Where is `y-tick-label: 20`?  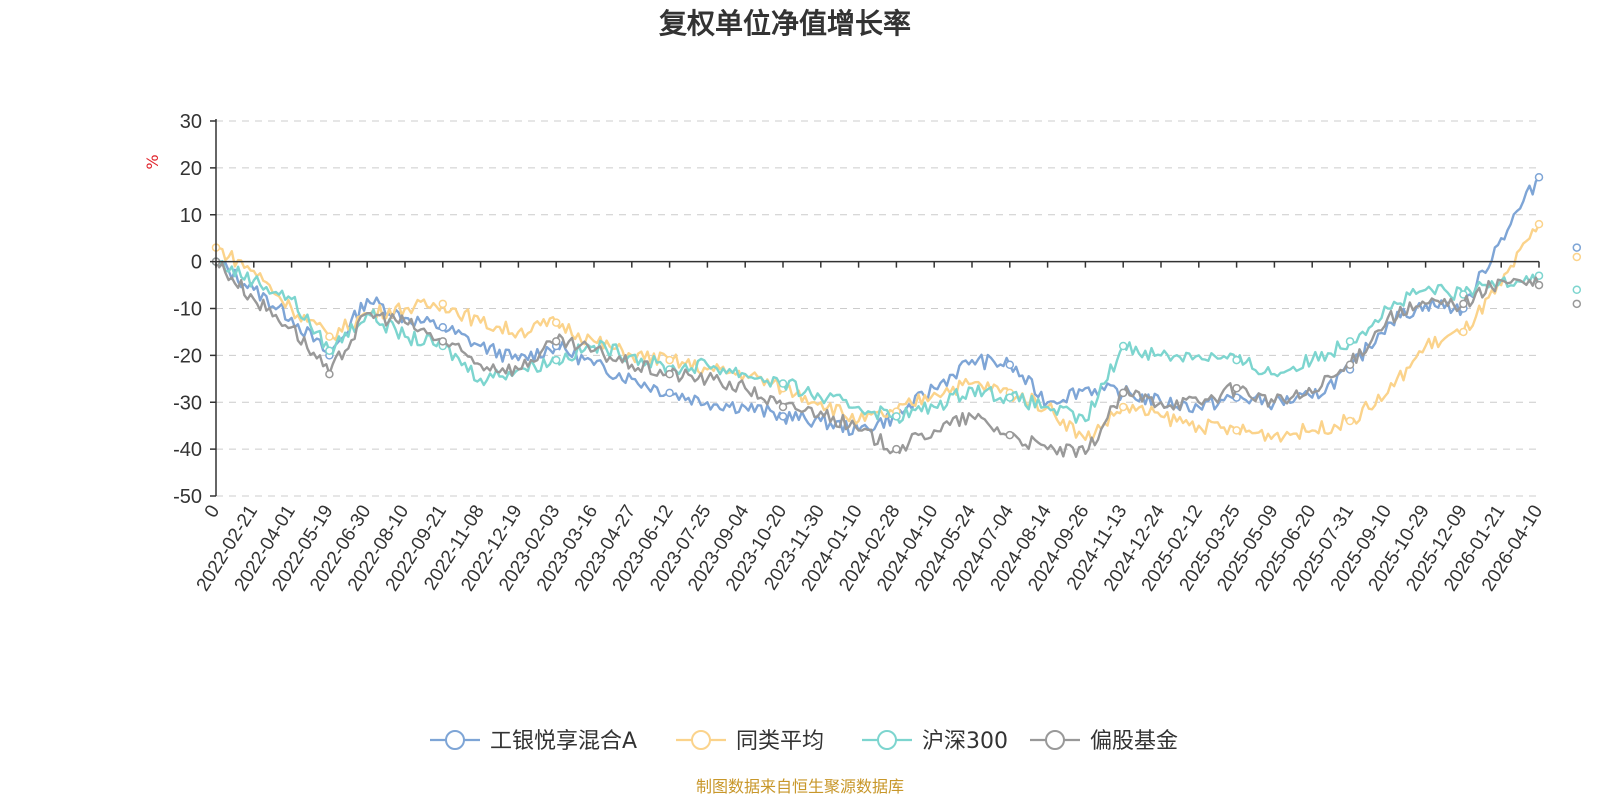
y-tick-label: 20 is located at coordinates (191, 169).